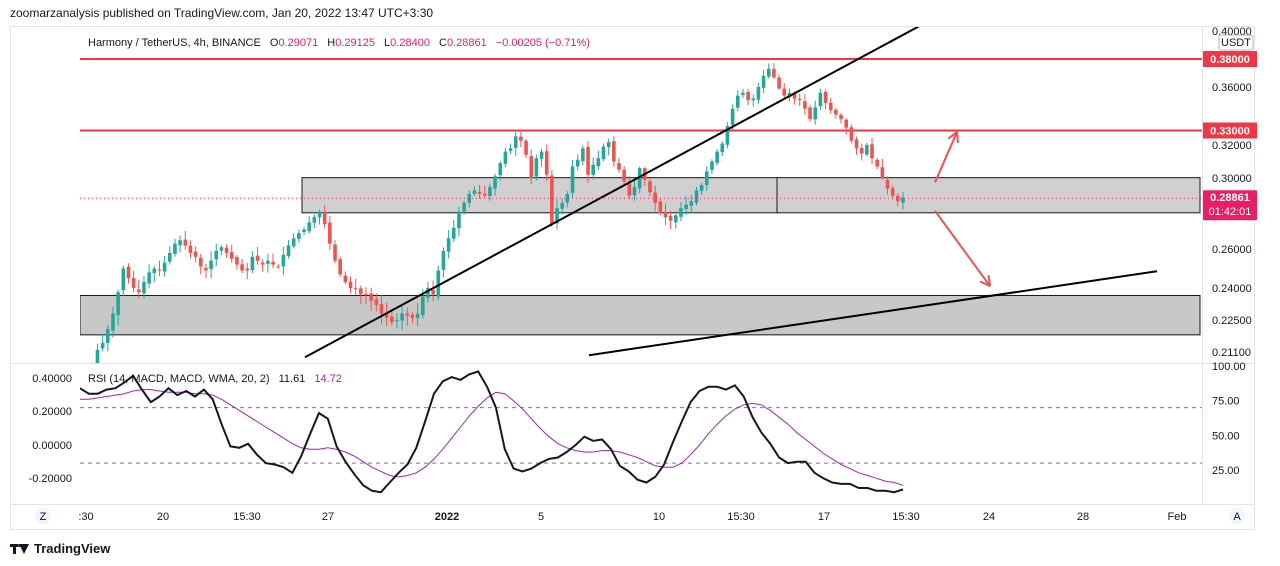 The width and height of the screenshot is (1280, 566). What do you see at coordinates (1232, 289) in the screenshot?
I see `price-axis-tick: 0.24000` at bounding box center [1232, 289].